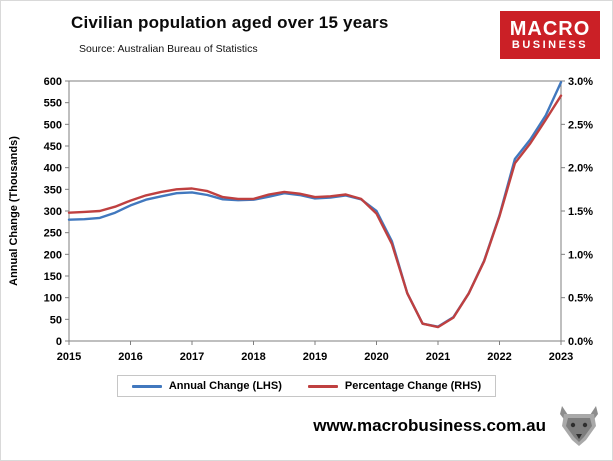 Image resolution: width=613 pixels, height=461 pixels. What do you see at coordinates (306, 423) in the screenshot?
I see `footer: www.macrobusiness.com.au` at bounding box center [306, 423].